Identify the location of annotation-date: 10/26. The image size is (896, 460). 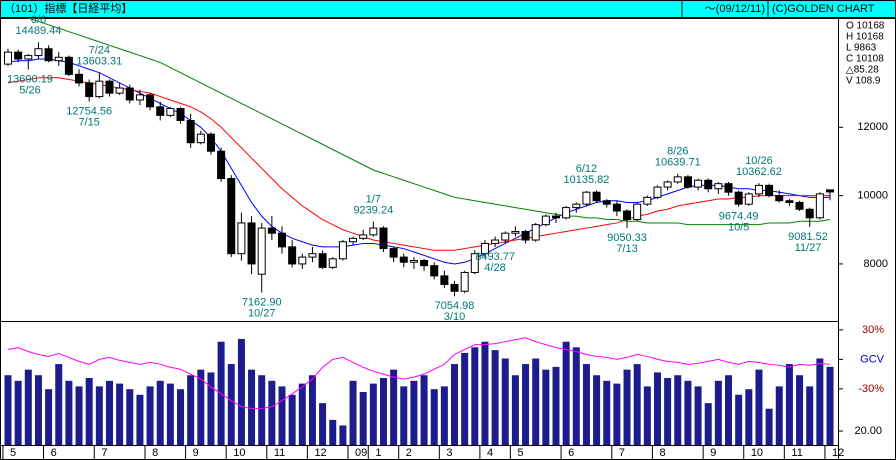
(759, 161).